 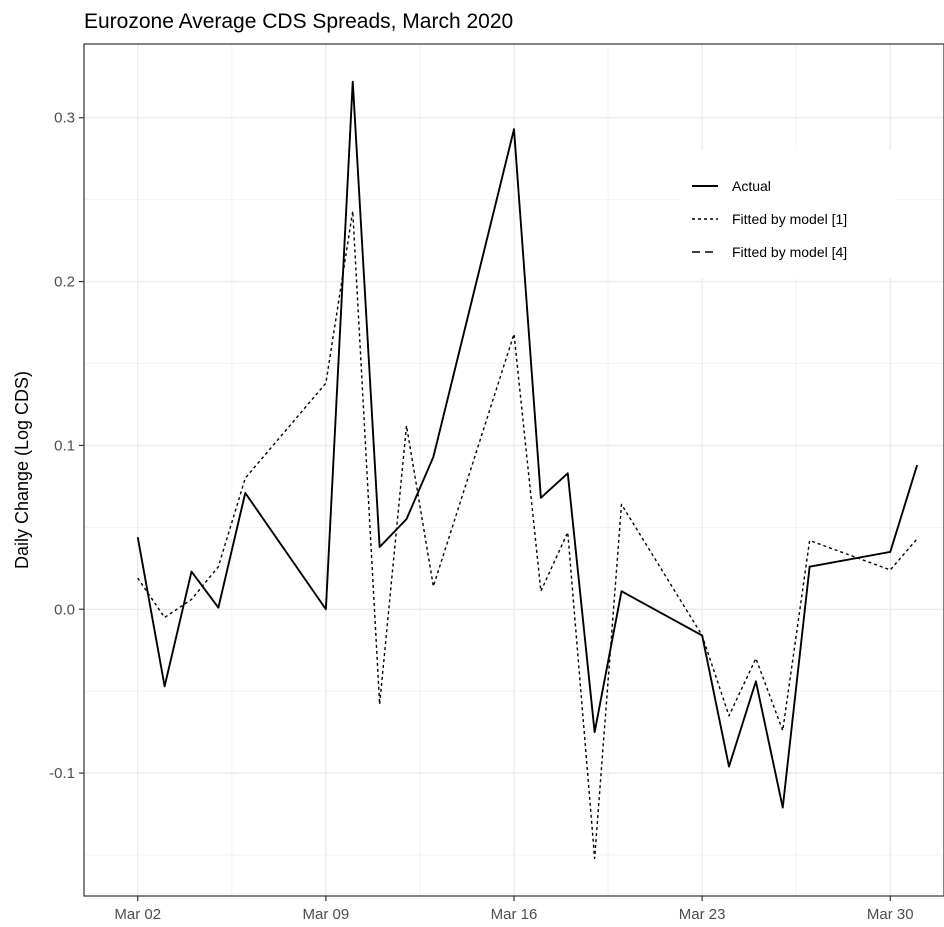 I want to click on legend-label-2: Fitted by model [1], so click(x=789, y=219).